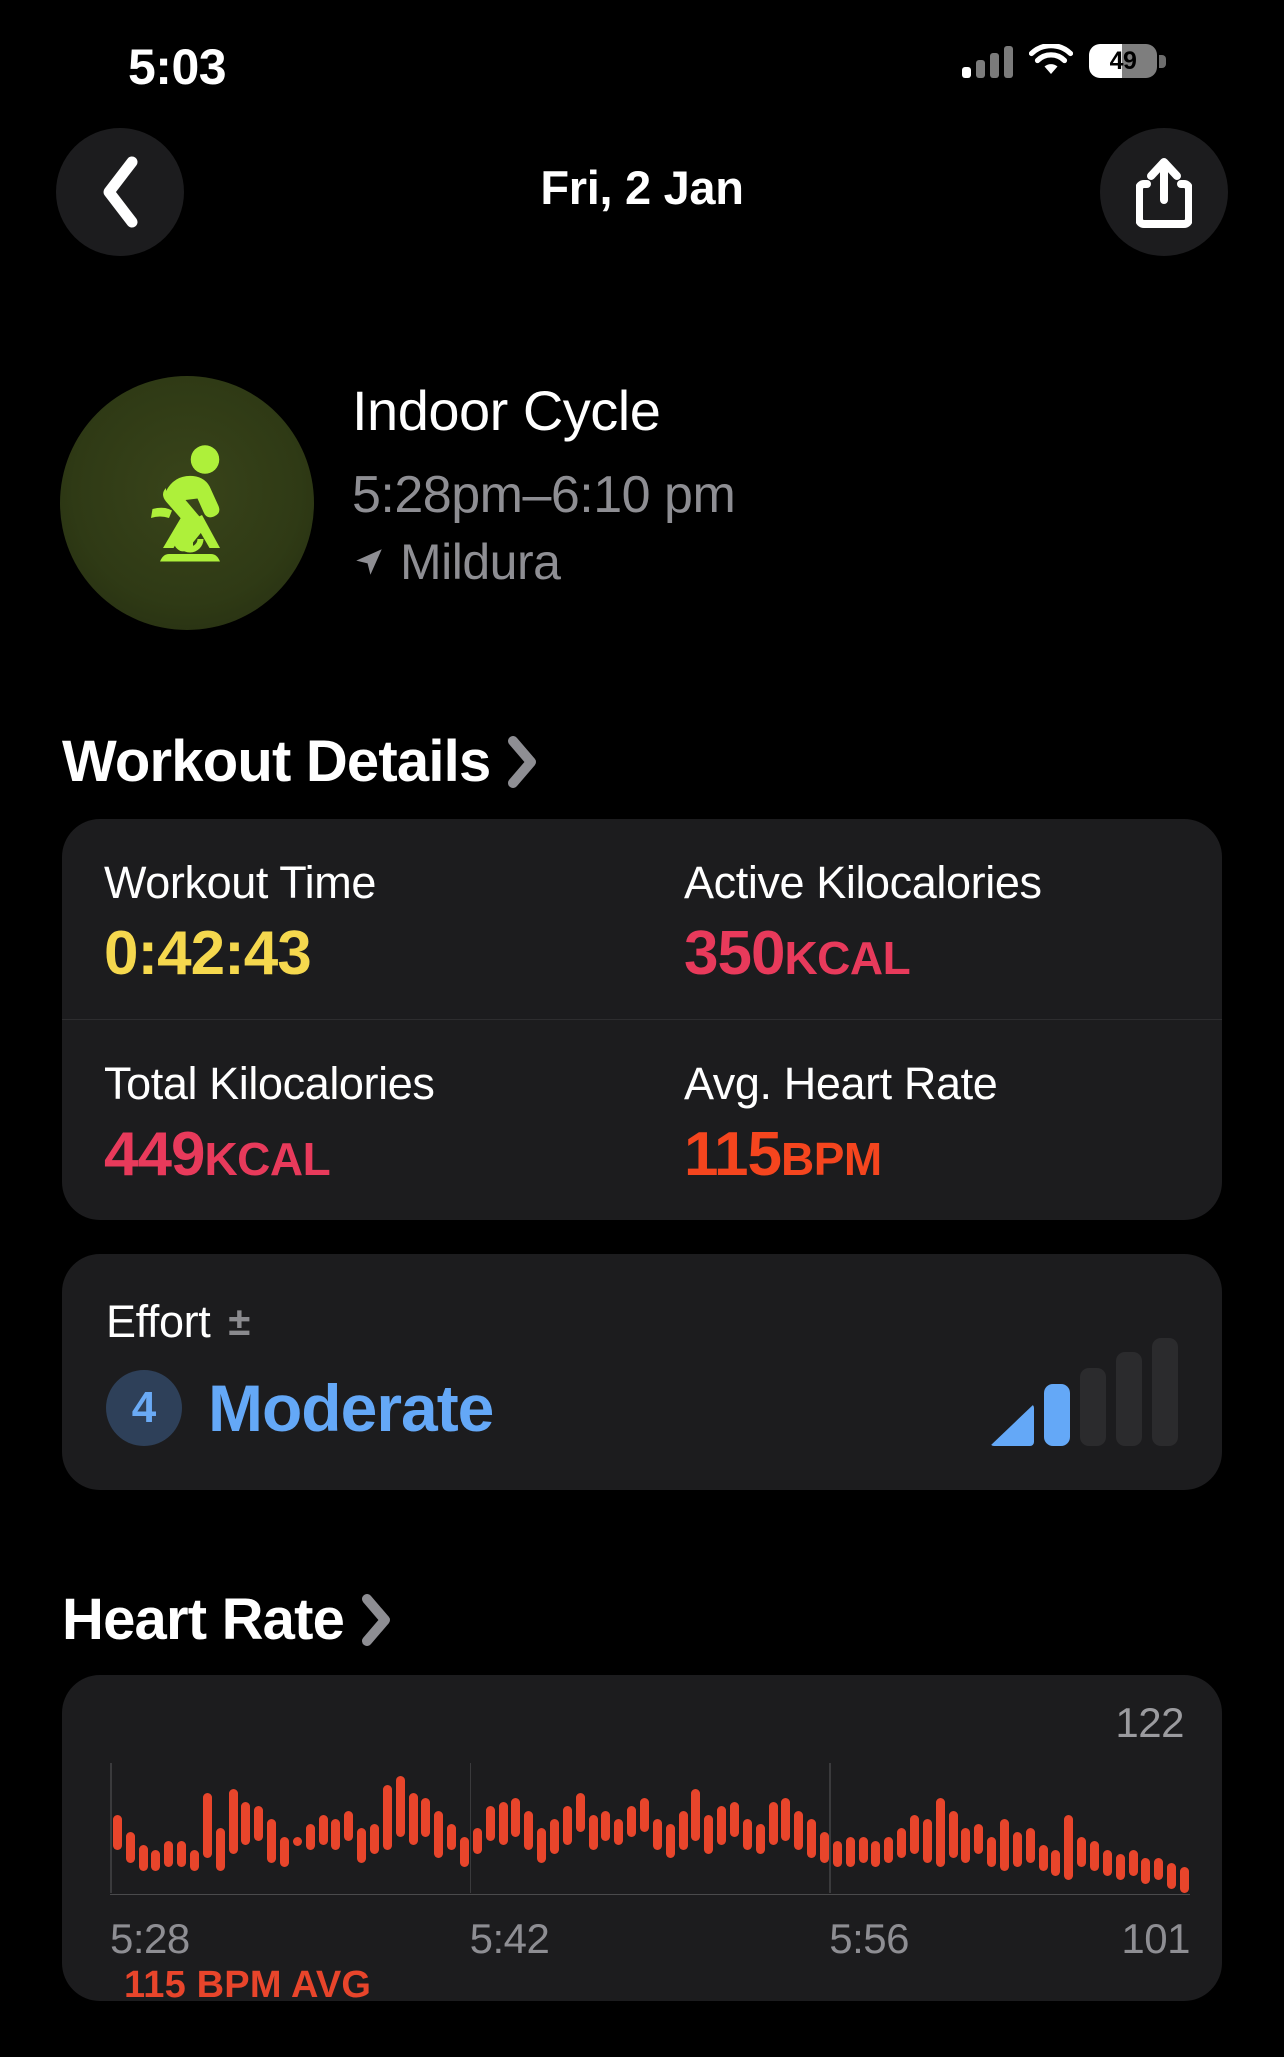 Image resolution: width=1284 pixels, height=2057 pixels. What do you see at coordinates (642, 1838) in the screenshot?
I see `heart-rate-chart-card: 122 101 5:28 5:42 5:56 115 BPM AVG` at bounding box center [642, 1838].